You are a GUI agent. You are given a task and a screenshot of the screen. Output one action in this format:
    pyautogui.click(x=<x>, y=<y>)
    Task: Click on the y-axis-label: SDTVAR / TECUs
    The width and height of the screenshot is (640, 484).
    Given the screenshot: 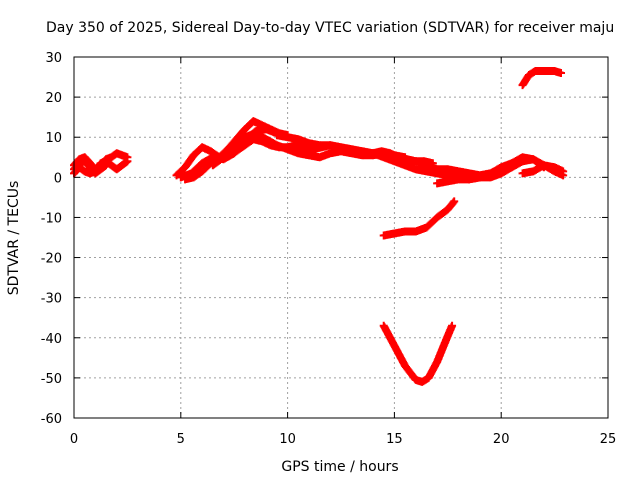 What is the action you would take?
    pyautogui.click(x=14, y=238)
    